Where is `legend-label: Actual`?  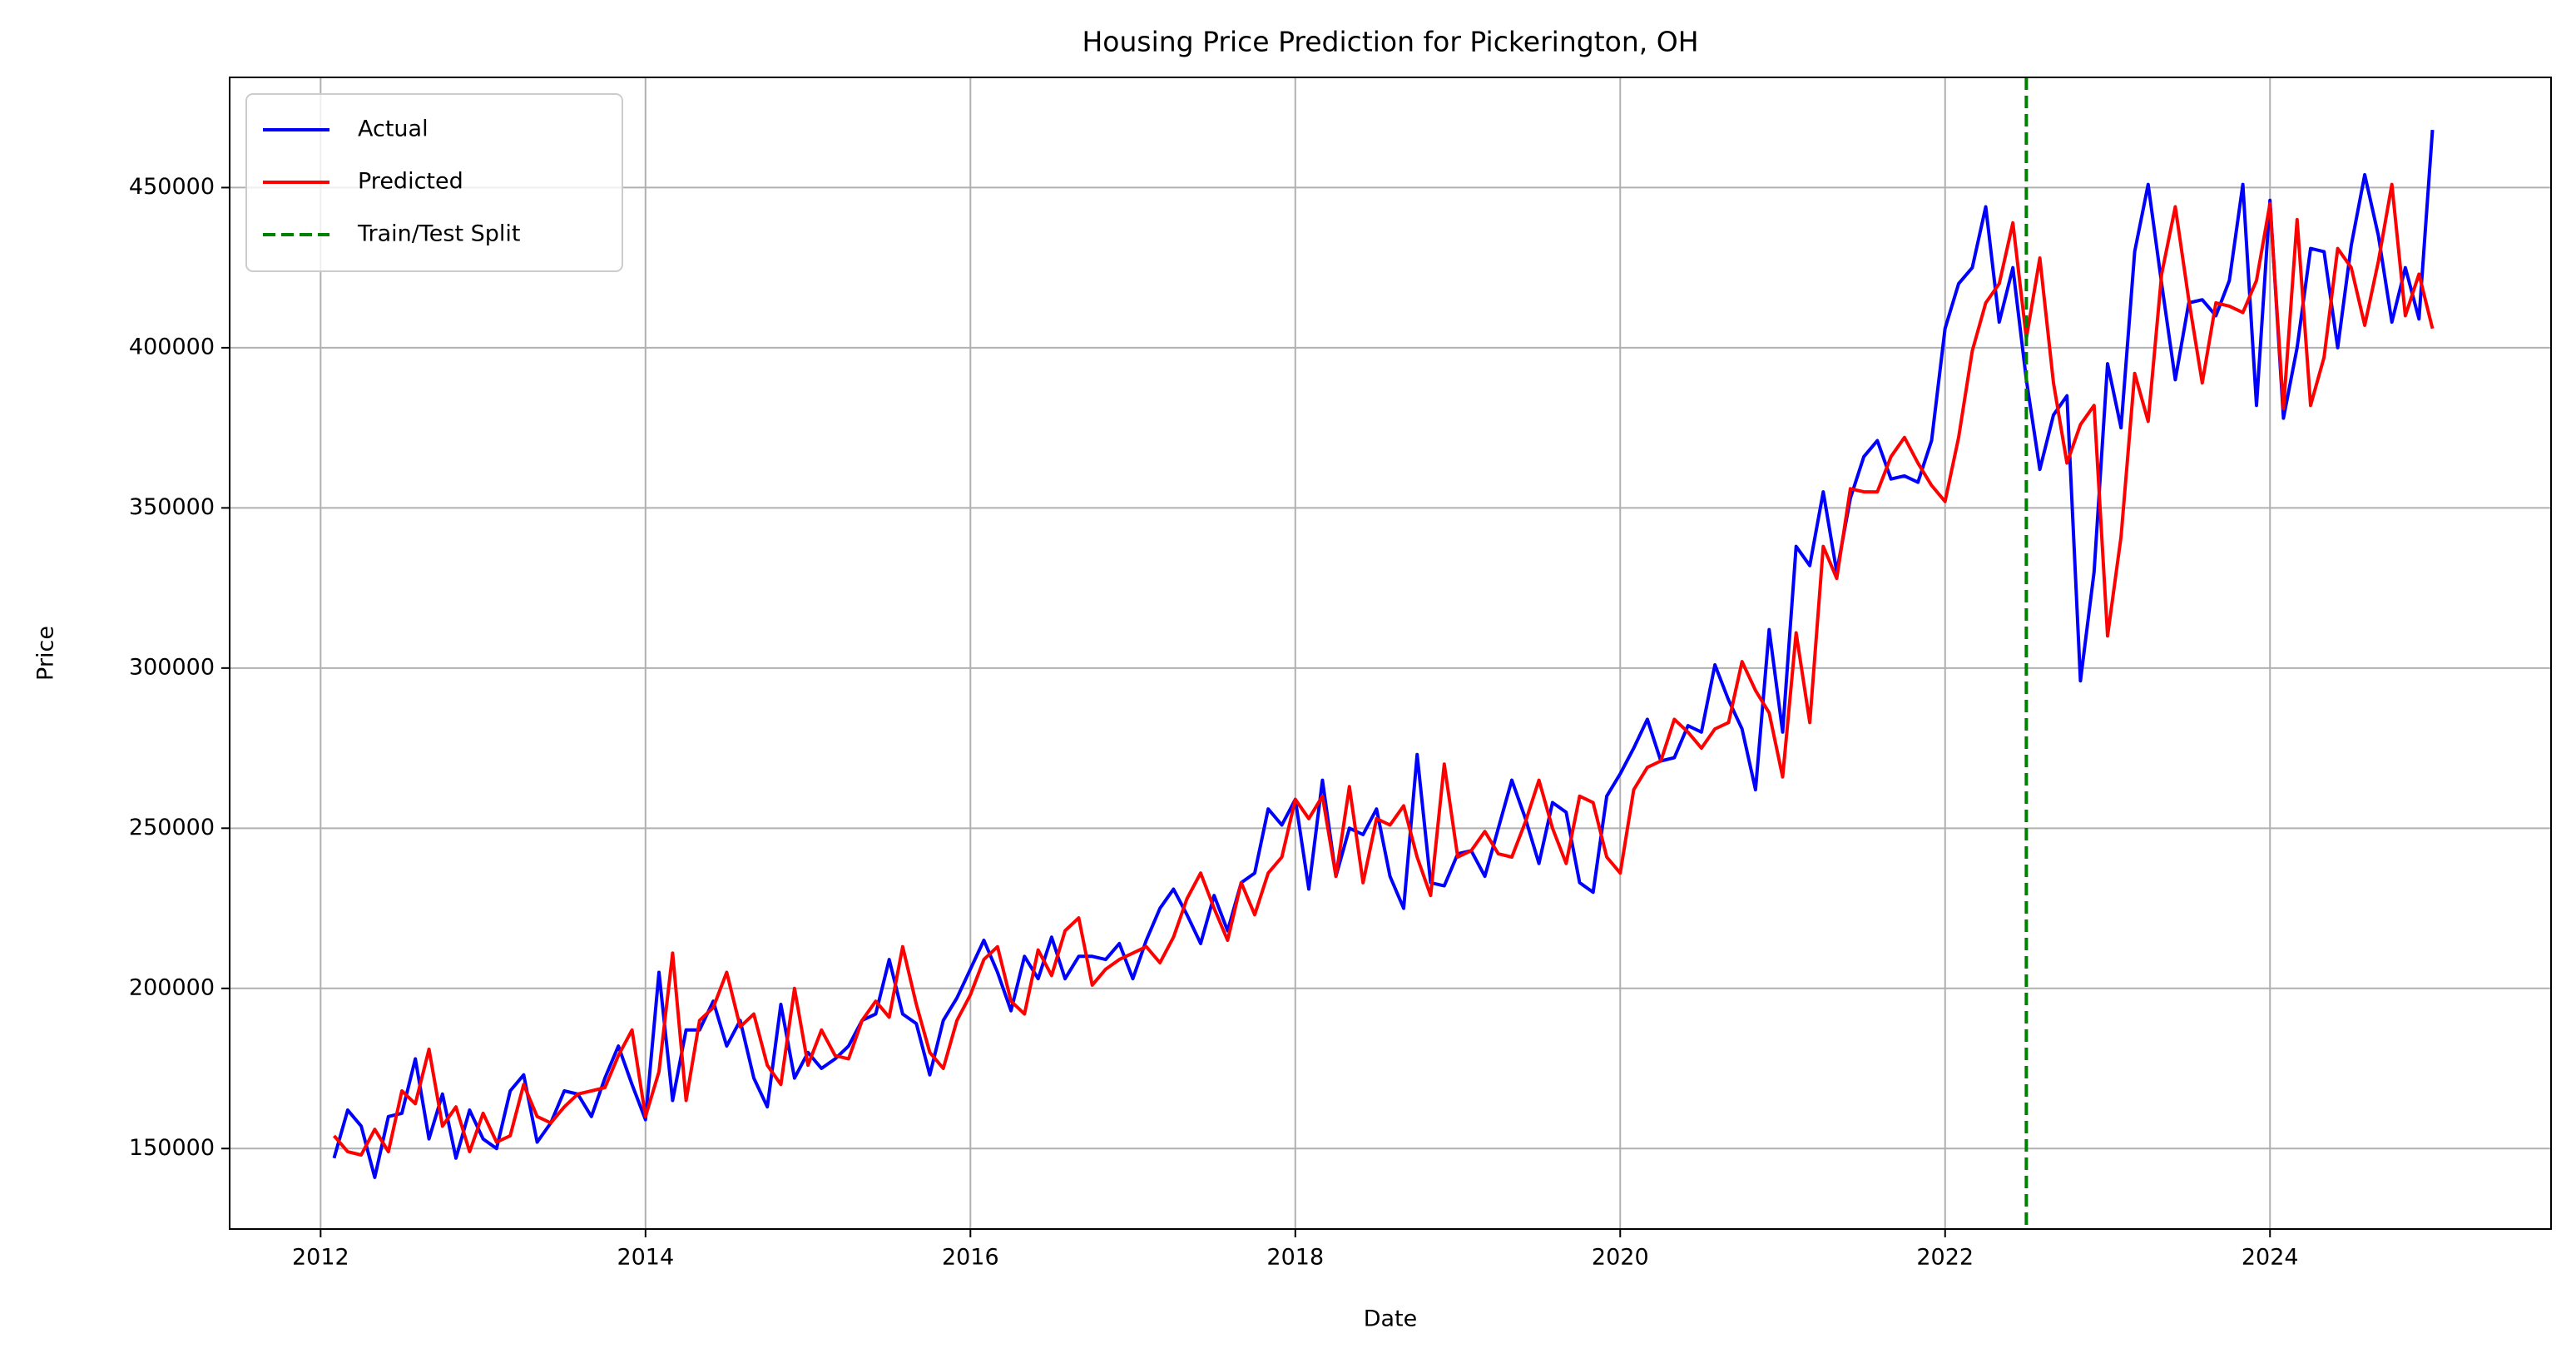 legend-label: Actual is located at coordinates (394, 129).